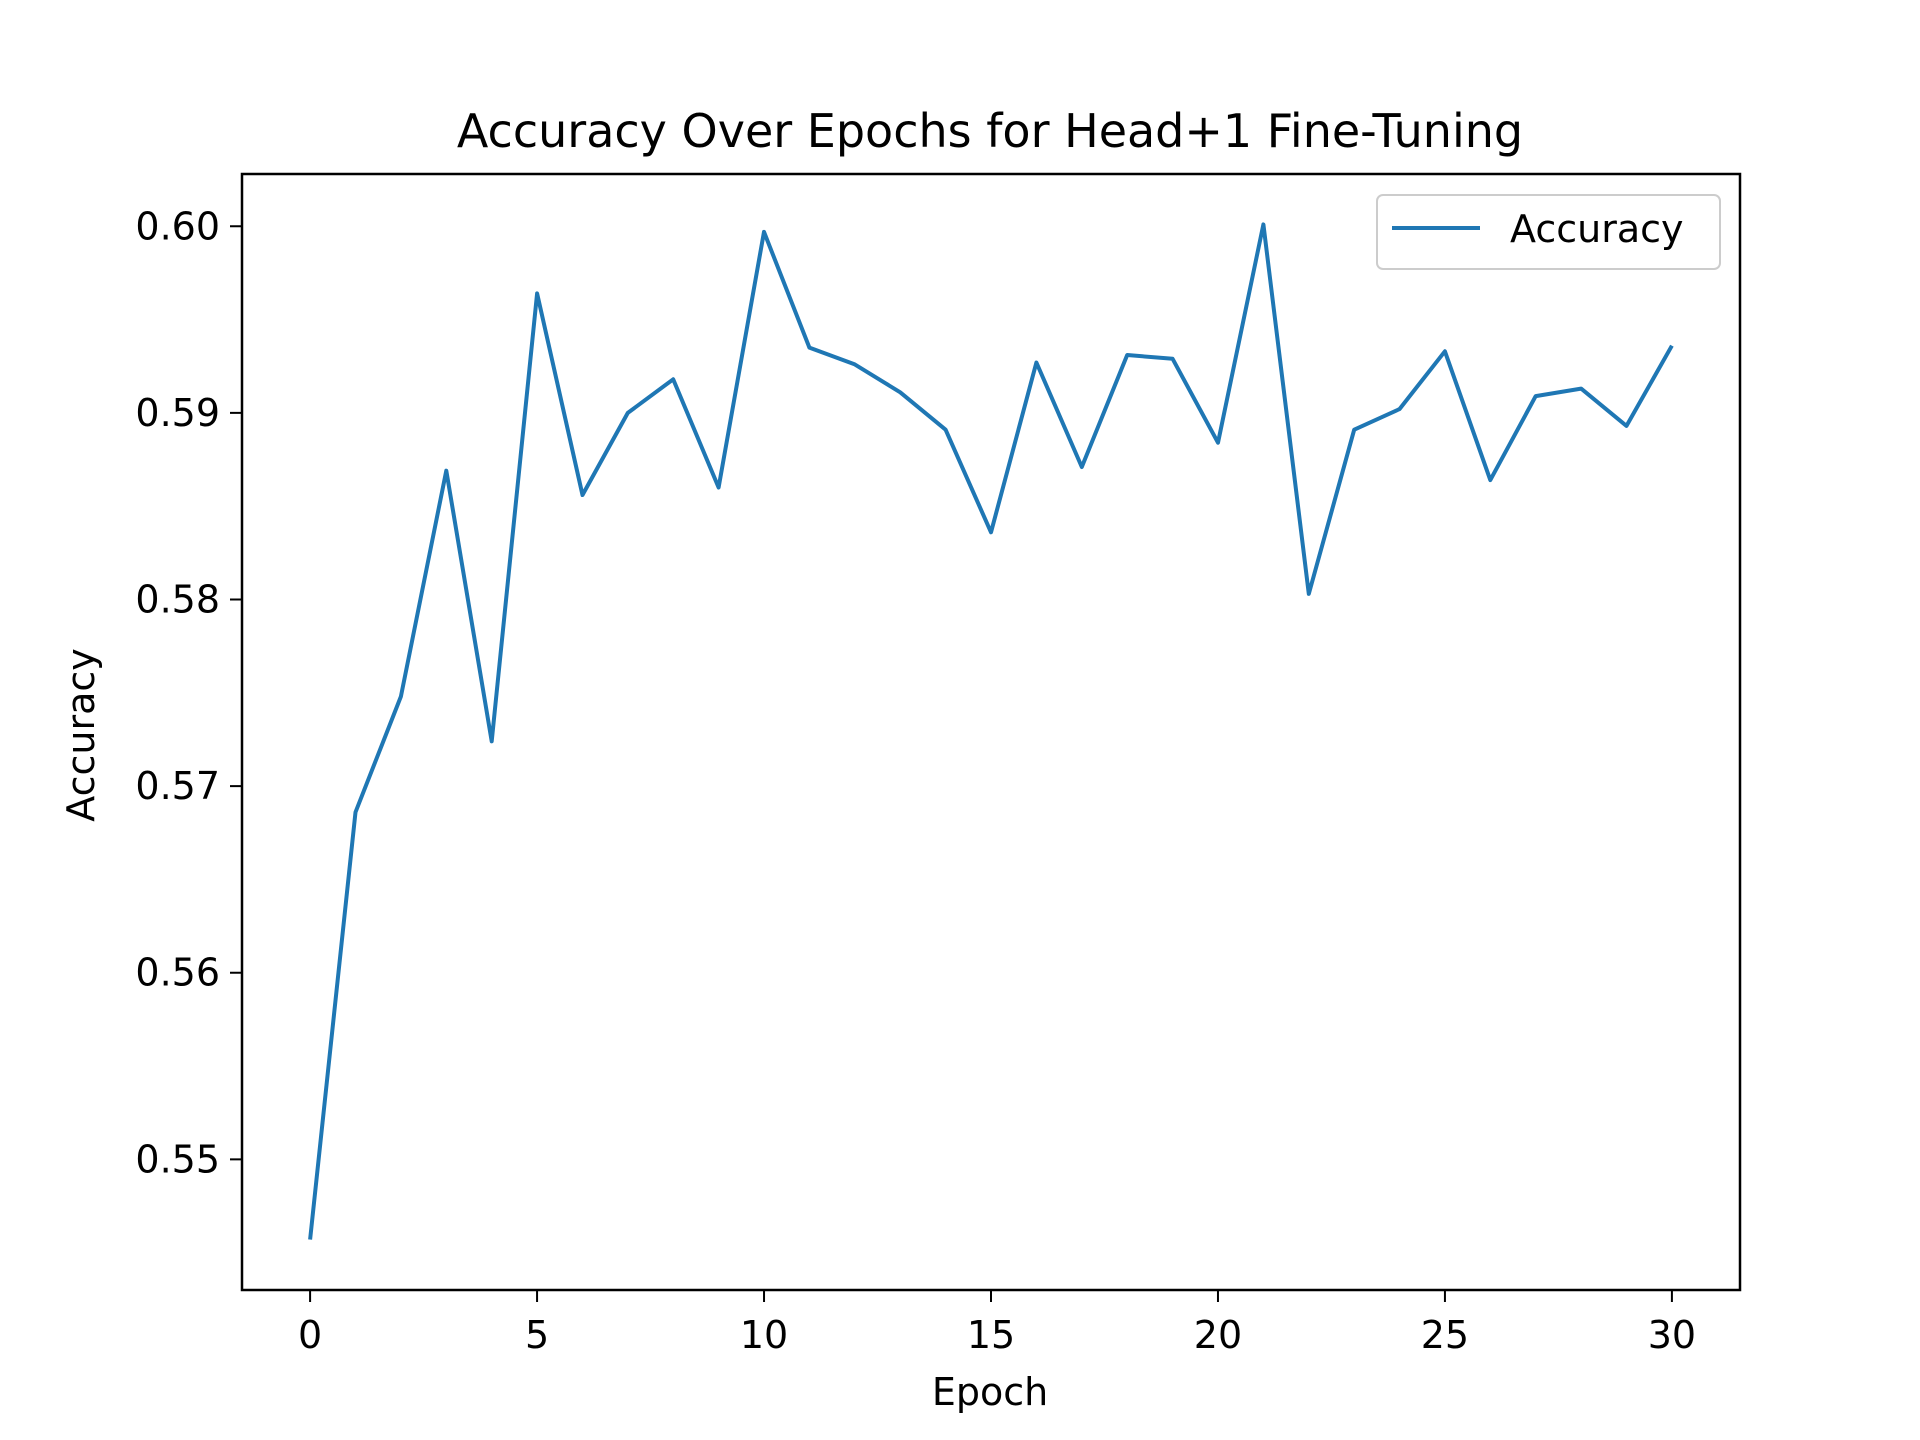 This screenshot has width=1920, height=1440. What do you see at coordinates (1445, 1335) in the screenshot?
I see `x-tick-label: 25` at bounding box center [1445, 1335].